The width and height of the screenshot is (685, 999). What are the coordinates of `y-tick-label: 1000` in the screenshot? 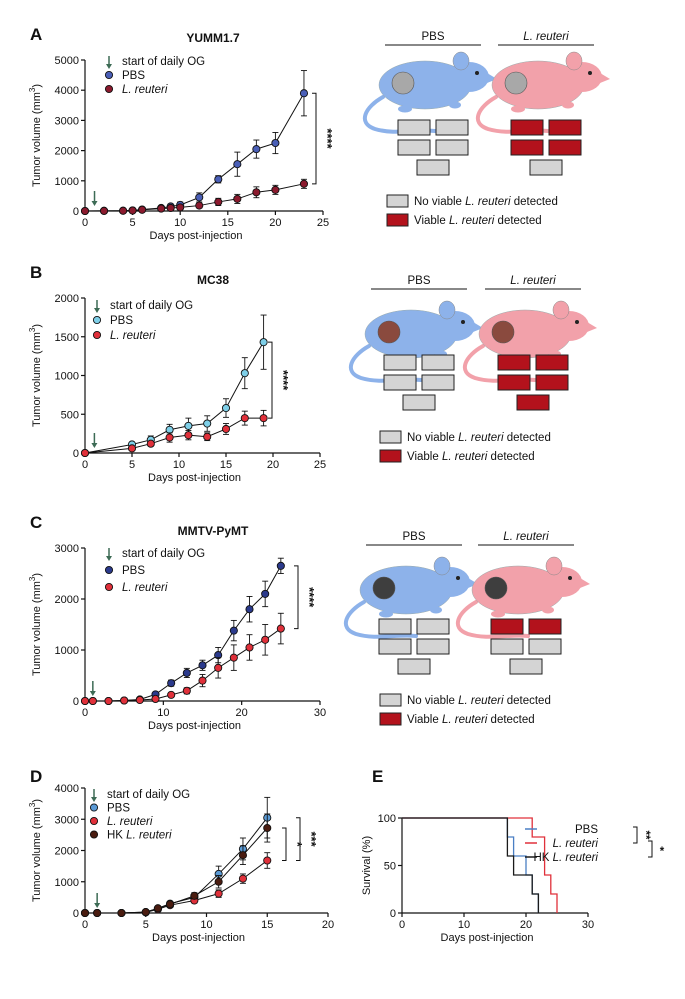 It's located at (67, 651).